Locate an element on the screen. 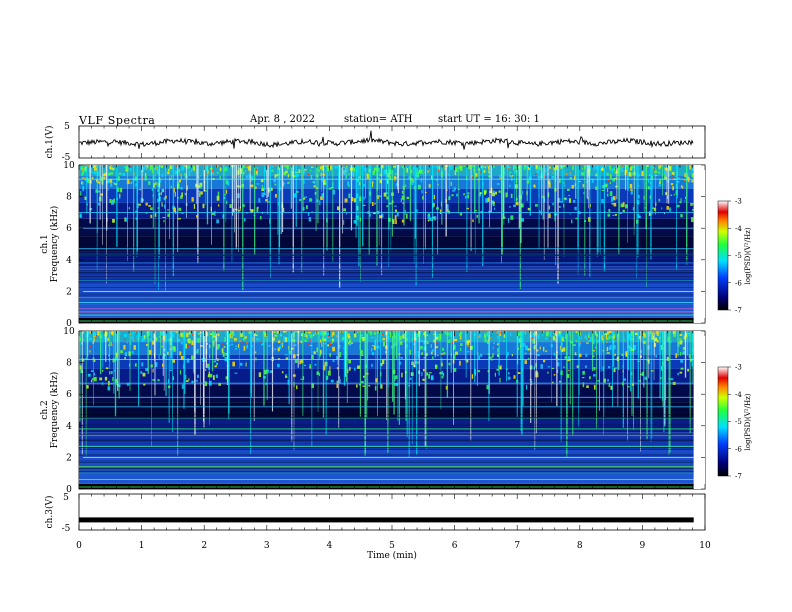  ch1-waveform-ticks is located at coordinates (392, 142).